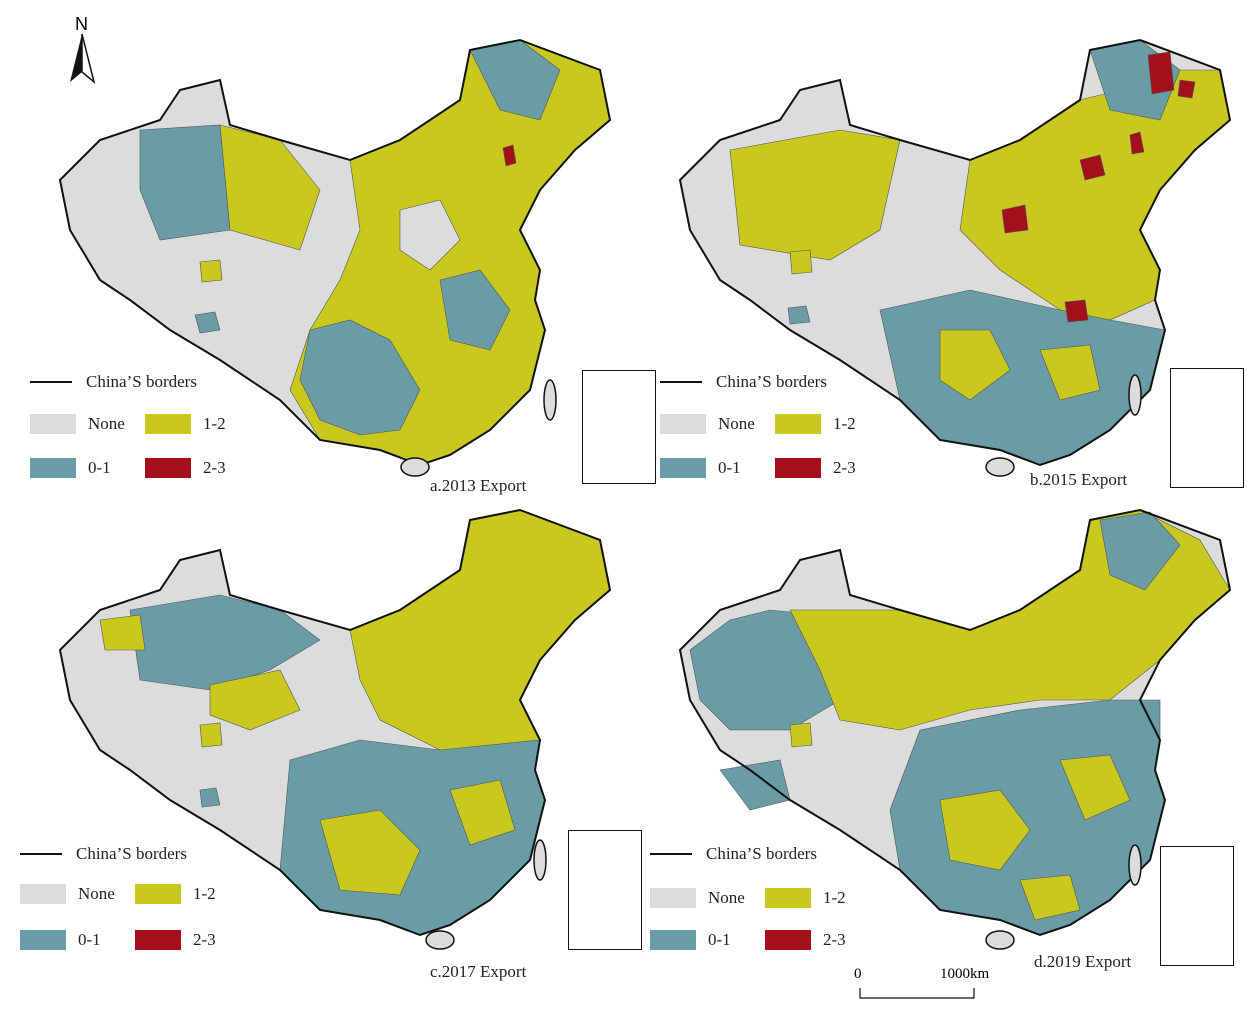 The height and width of the screenshot is (1009, 1248). What do you see at coordinates (619, 427) in the screenshot?
I see `south-china-sea-inset-a` at bounding box center [619, 427].